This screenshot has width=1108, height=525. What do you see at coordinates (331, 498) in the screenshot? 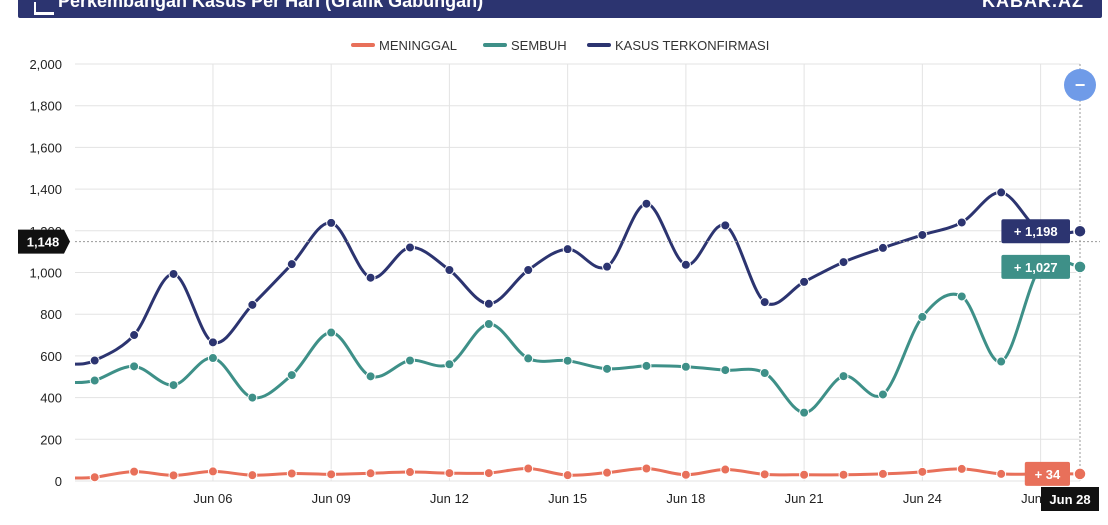
I see `x-tick-label: Jun 09` at bounding box center [331, 498].